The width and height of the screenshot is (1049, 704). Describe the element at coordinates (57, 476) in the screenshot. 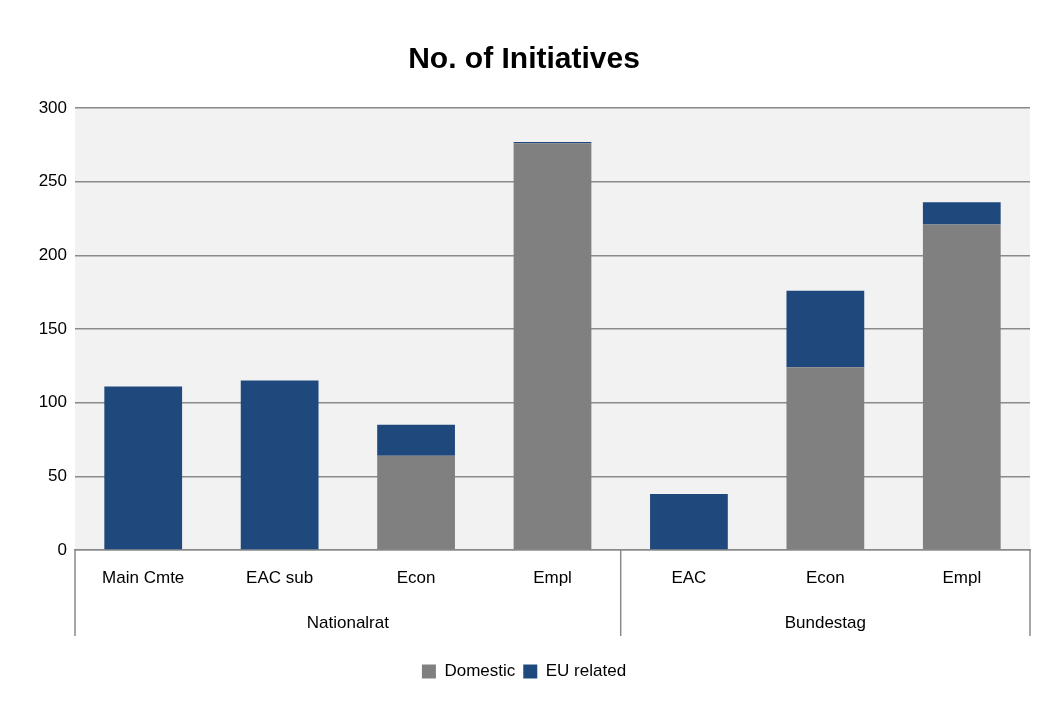

I see `y-tick-label: 50` at that location.